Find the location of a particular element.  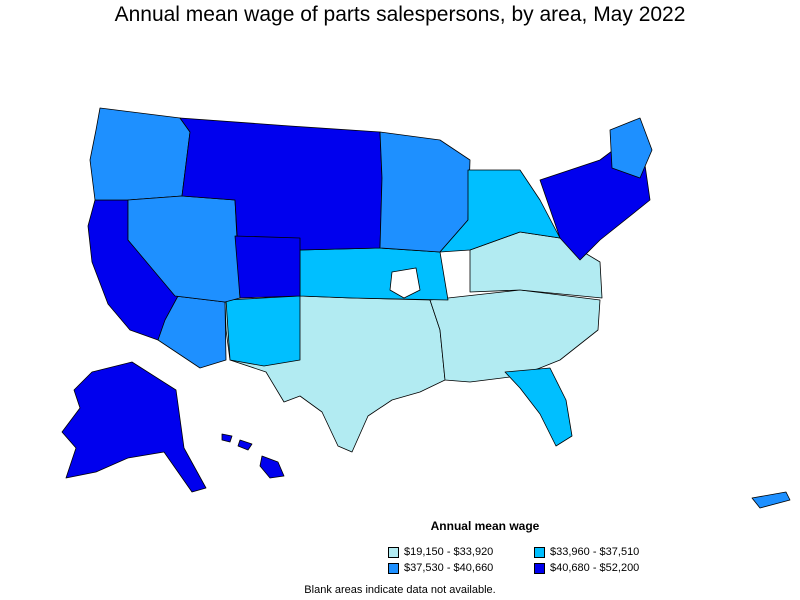

legend-title: Annual mean wage is located at coordinates (485, 526).